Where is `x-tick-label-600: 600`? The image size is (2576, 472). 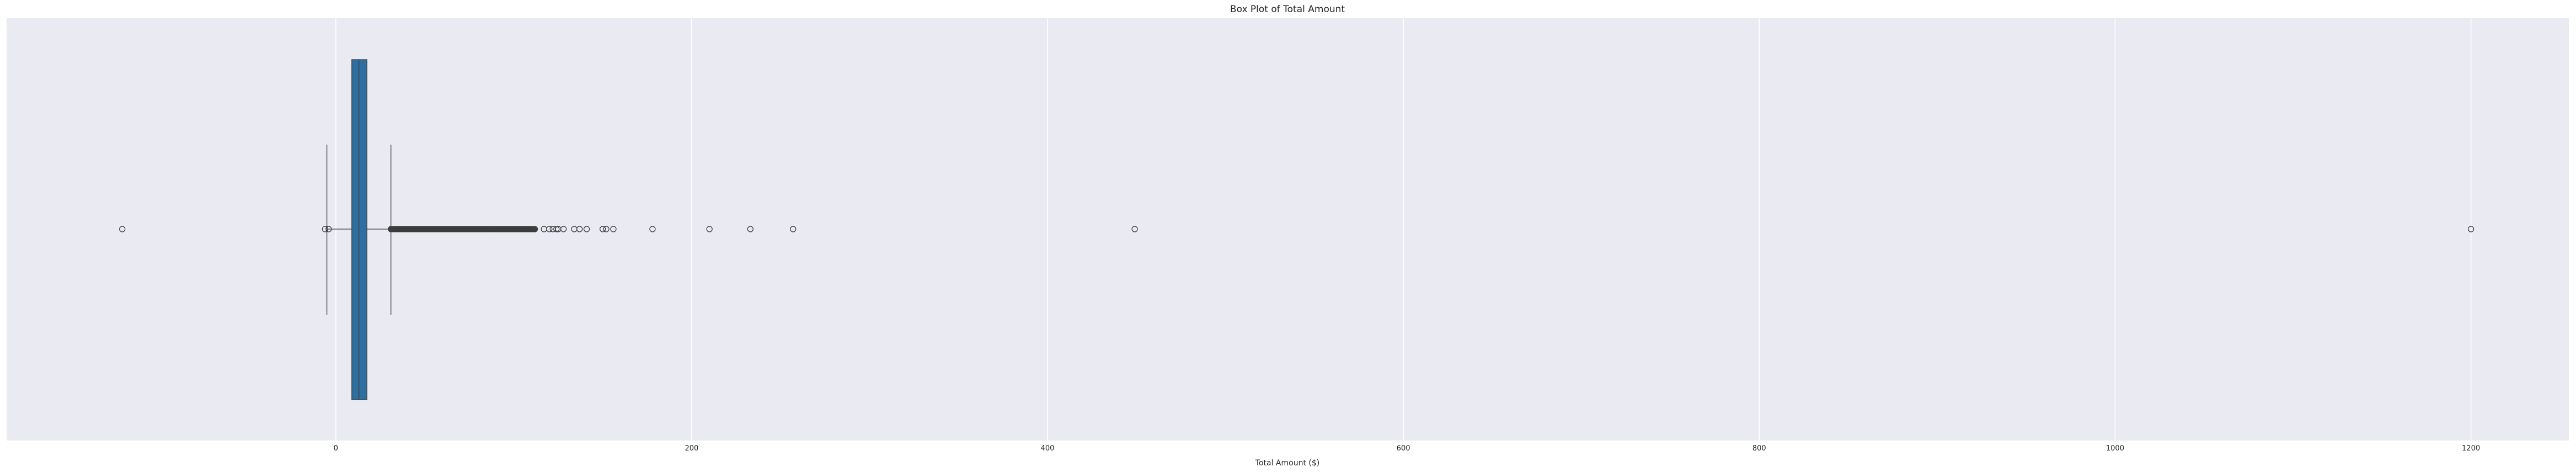
x-tick-label-600: 600 is located at coordinates (1403, 448).